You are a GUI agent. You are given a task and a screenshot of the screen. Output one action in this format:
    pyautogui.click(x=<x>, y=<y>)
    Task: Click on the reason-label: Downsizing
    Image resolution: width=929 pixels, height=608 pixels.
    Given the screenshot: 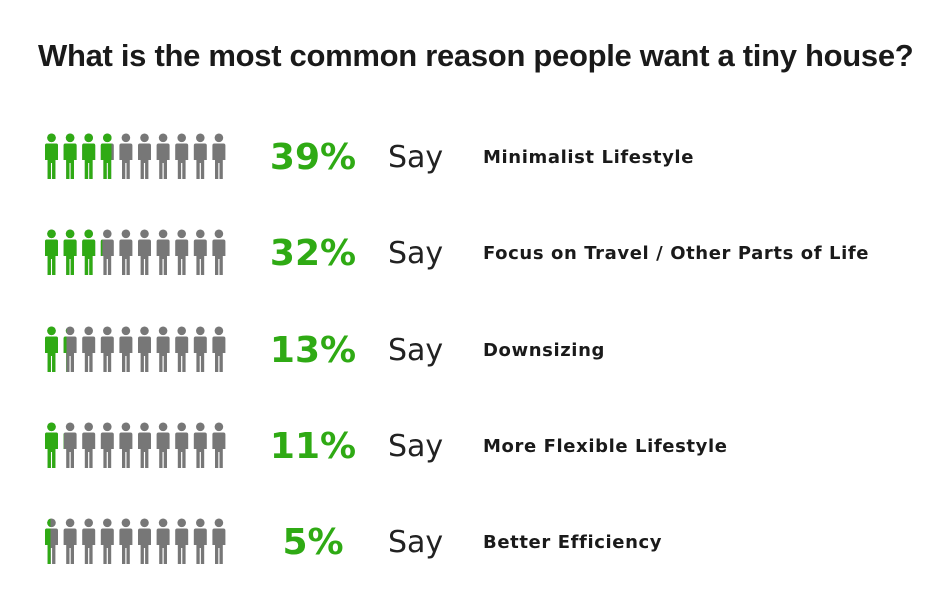 What is the action you would take?
    pyautogui.click(x=544, y=350)
    